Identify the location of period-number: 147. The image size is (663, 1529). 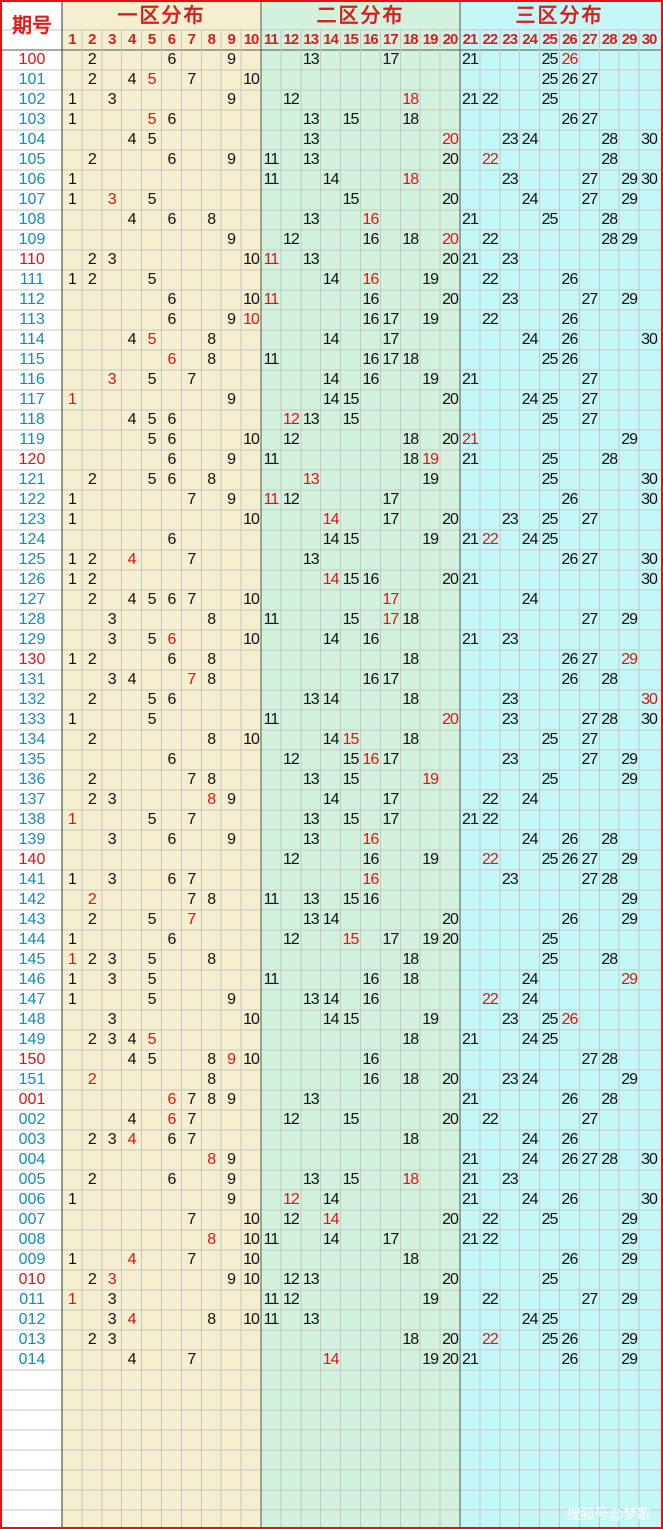
(32, 999).